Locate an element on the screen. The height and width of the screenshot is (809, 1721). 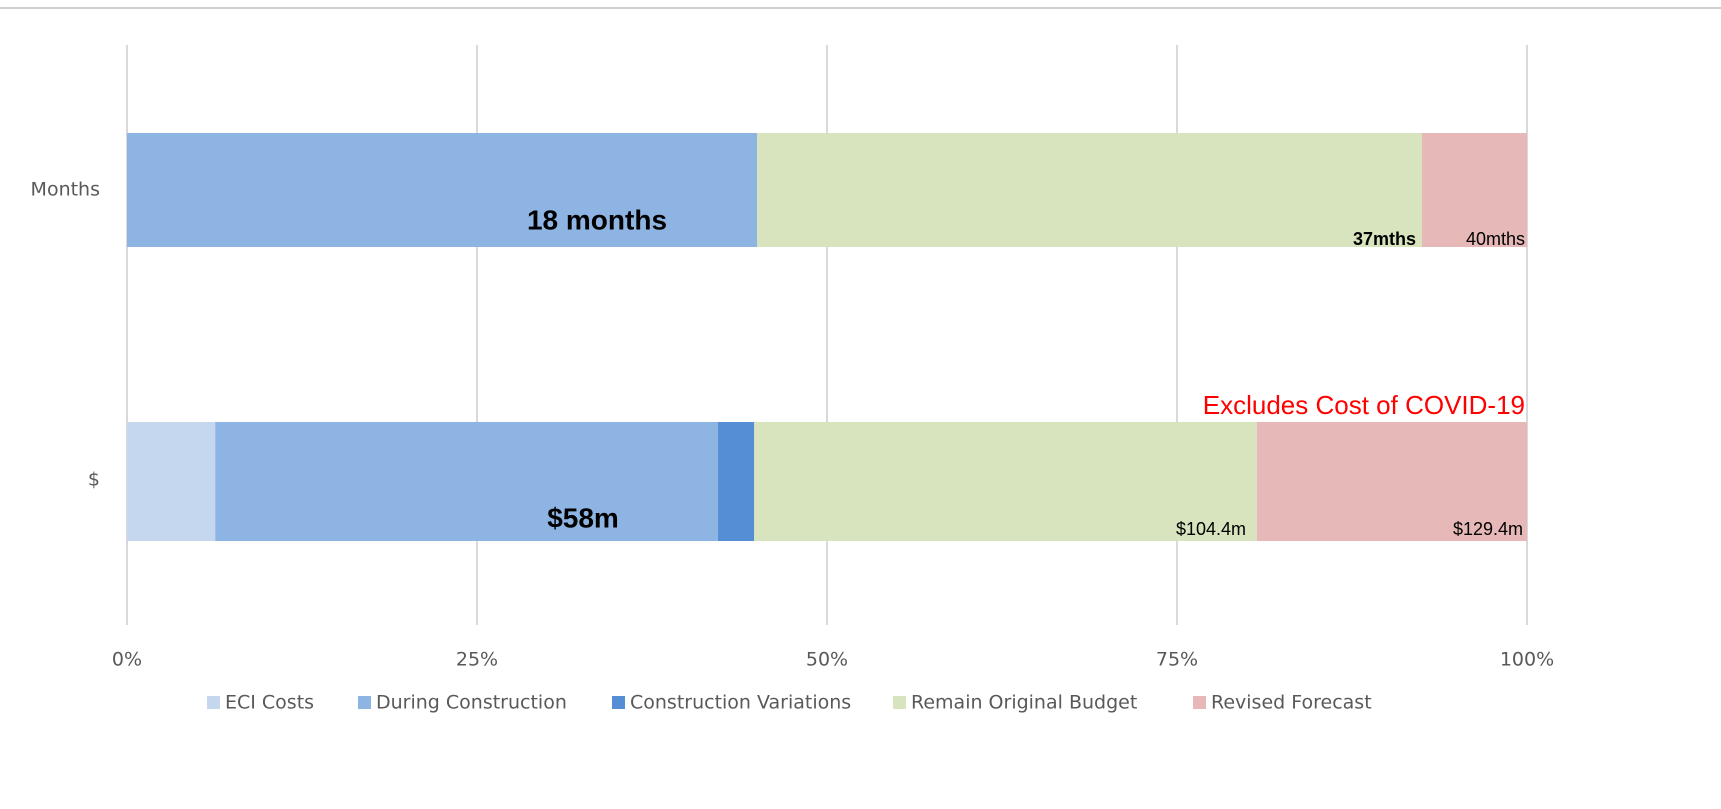
annotation: $129.4m is located at coordinates (1488, 529).